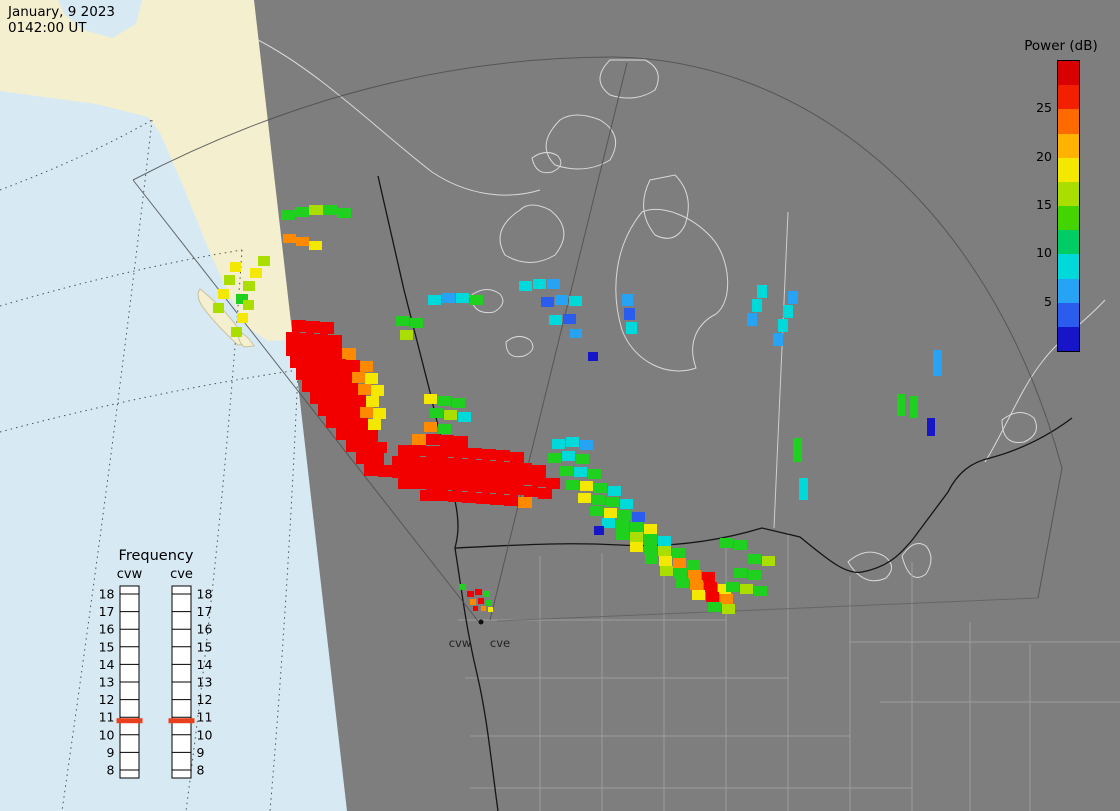  Describe the element at coordinates (205, 594) in the screenshot. I see `frequency-tick-label: 18` at that location.